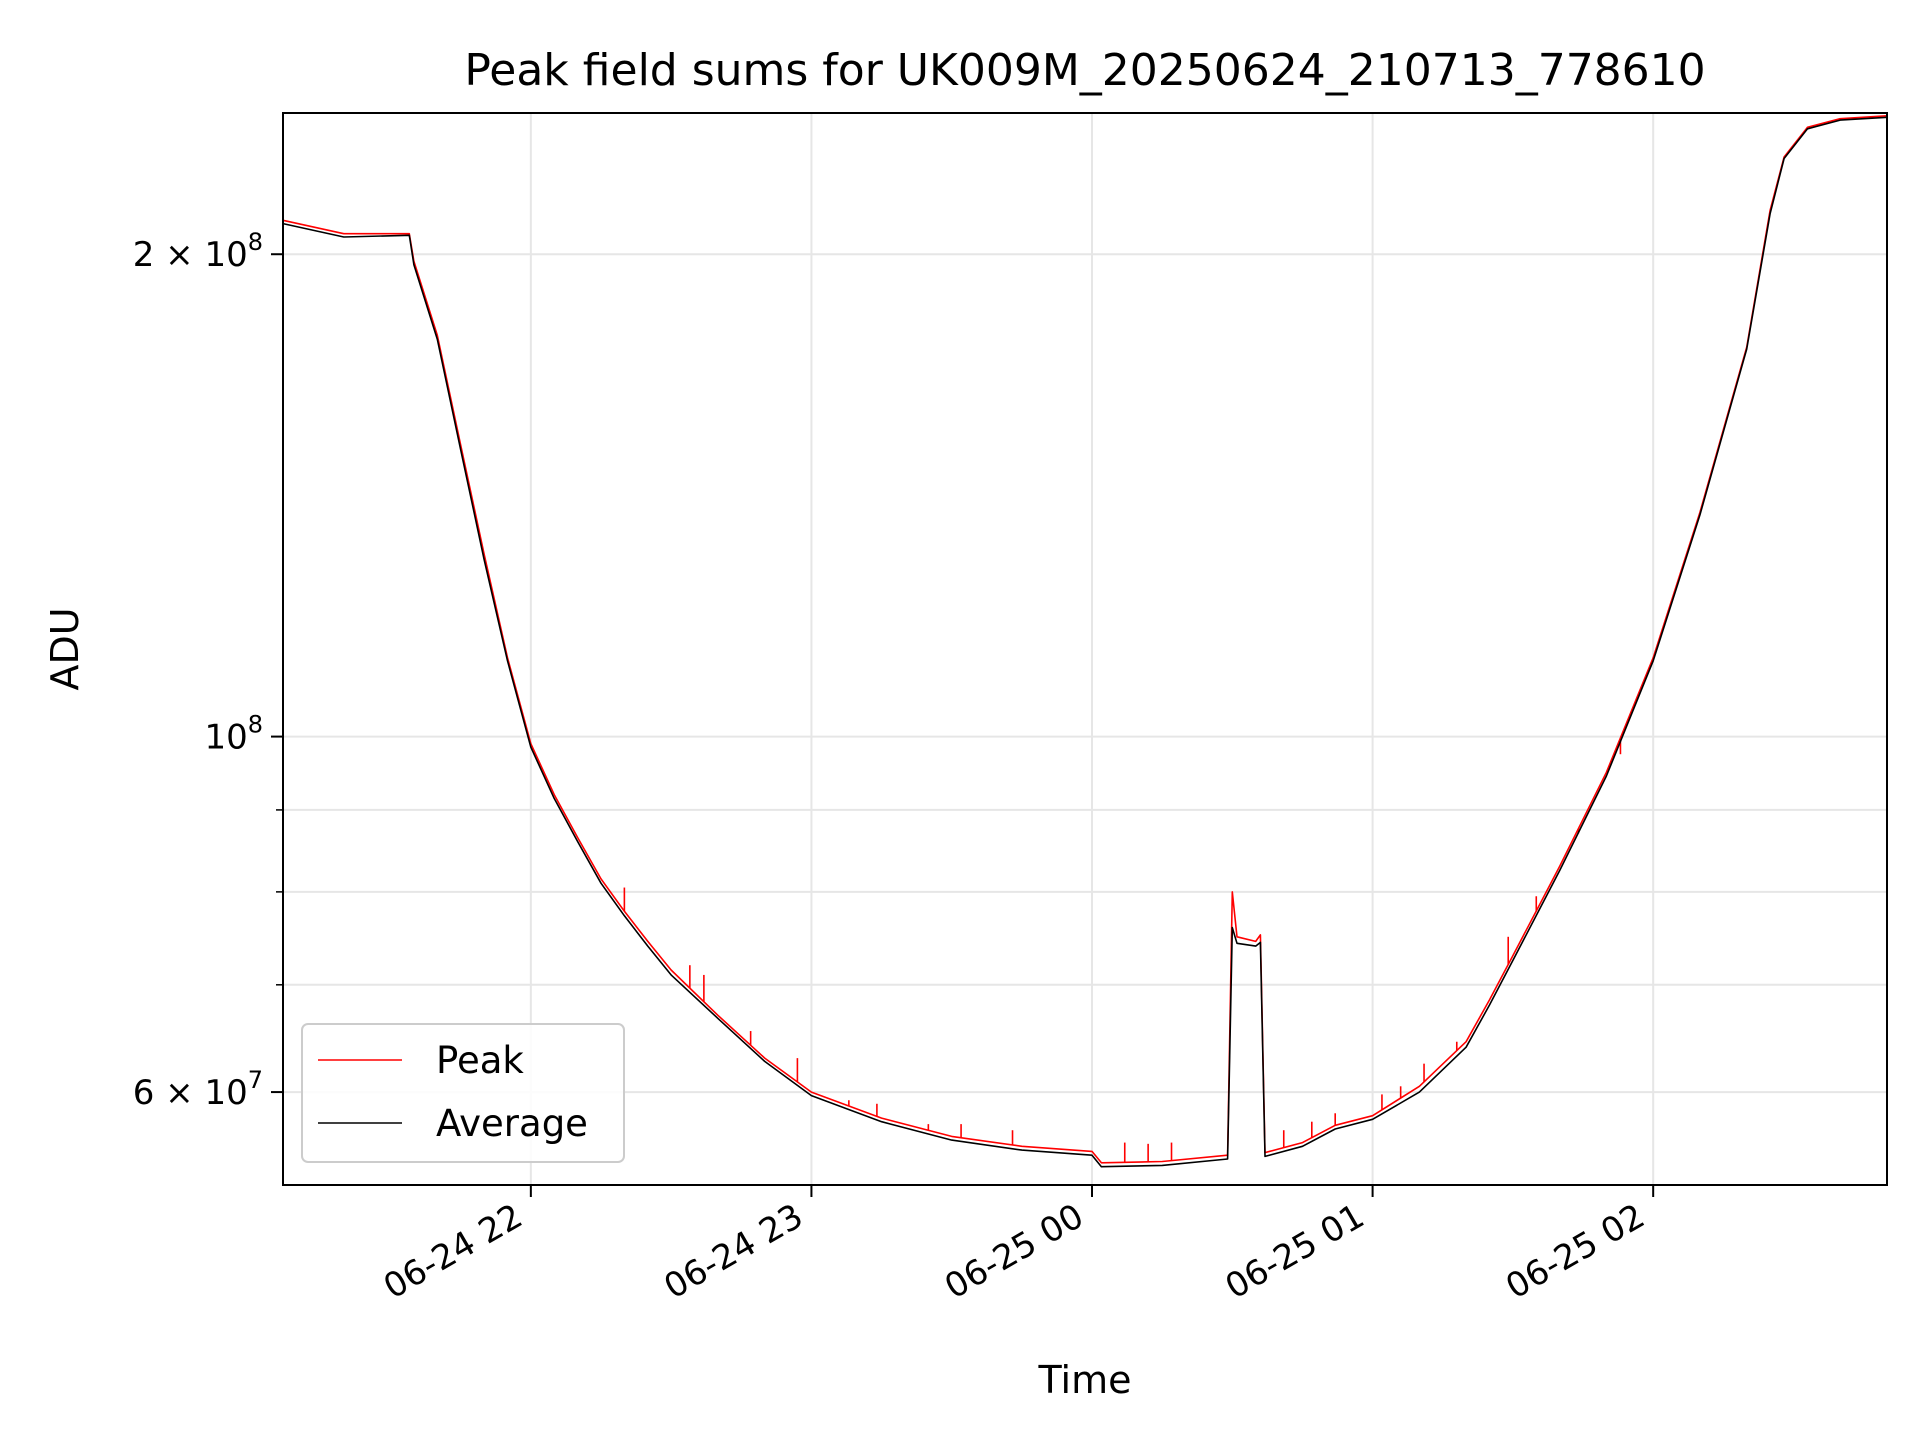 This screenshot has height=1440, width=1920. What do you see at coordinates (65, 648) in the screenshot?
I see `y-axis-label: ADU` at bounding box center [65, 648].